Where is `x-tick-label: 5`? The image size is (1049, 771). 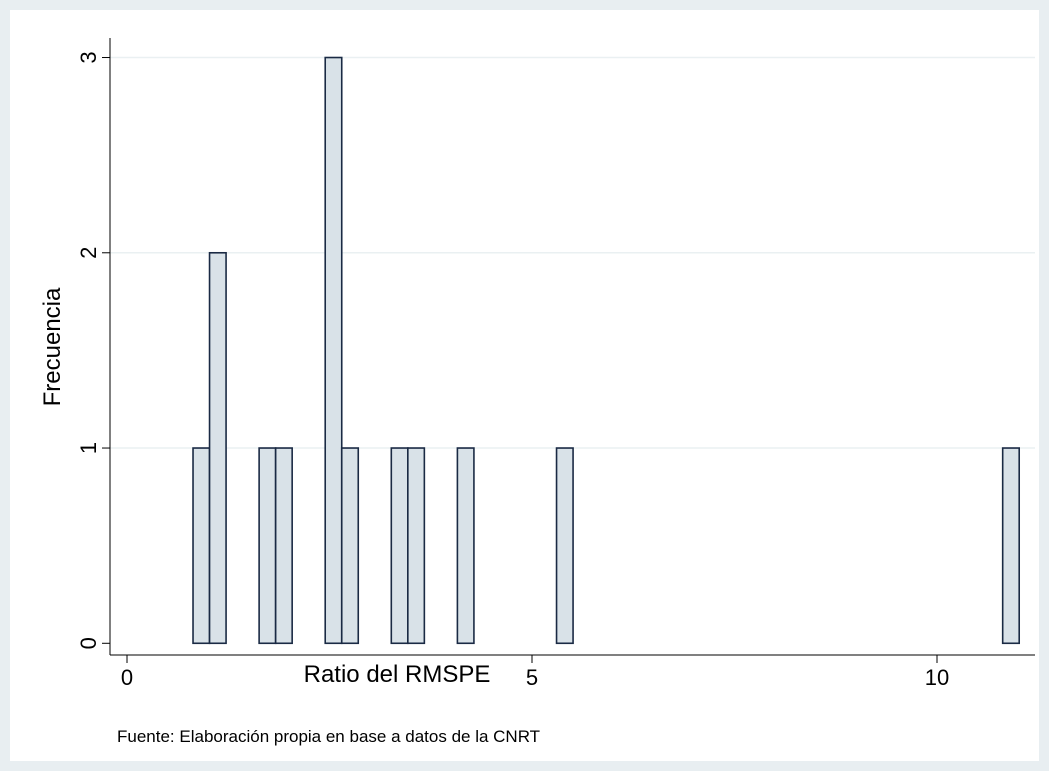
x-tick-label: 5 is located at coordinates (532, 677).